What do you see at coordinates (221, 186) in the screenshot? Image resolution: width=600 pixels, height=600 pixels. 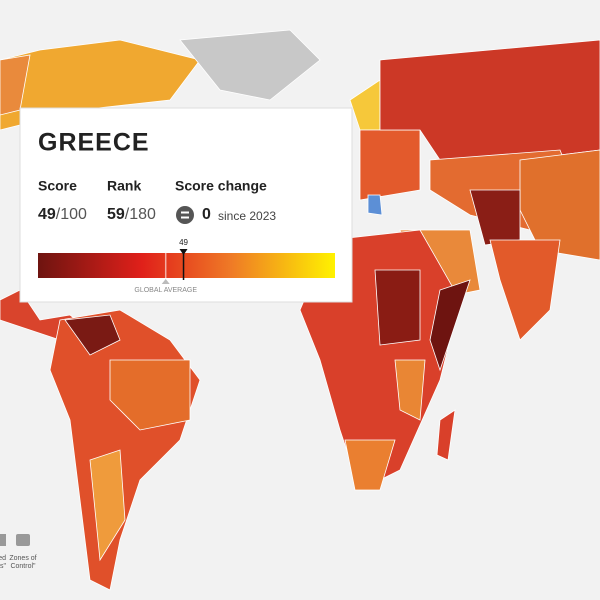 I see `change-label: Score change` at bounding box center [221, 186].